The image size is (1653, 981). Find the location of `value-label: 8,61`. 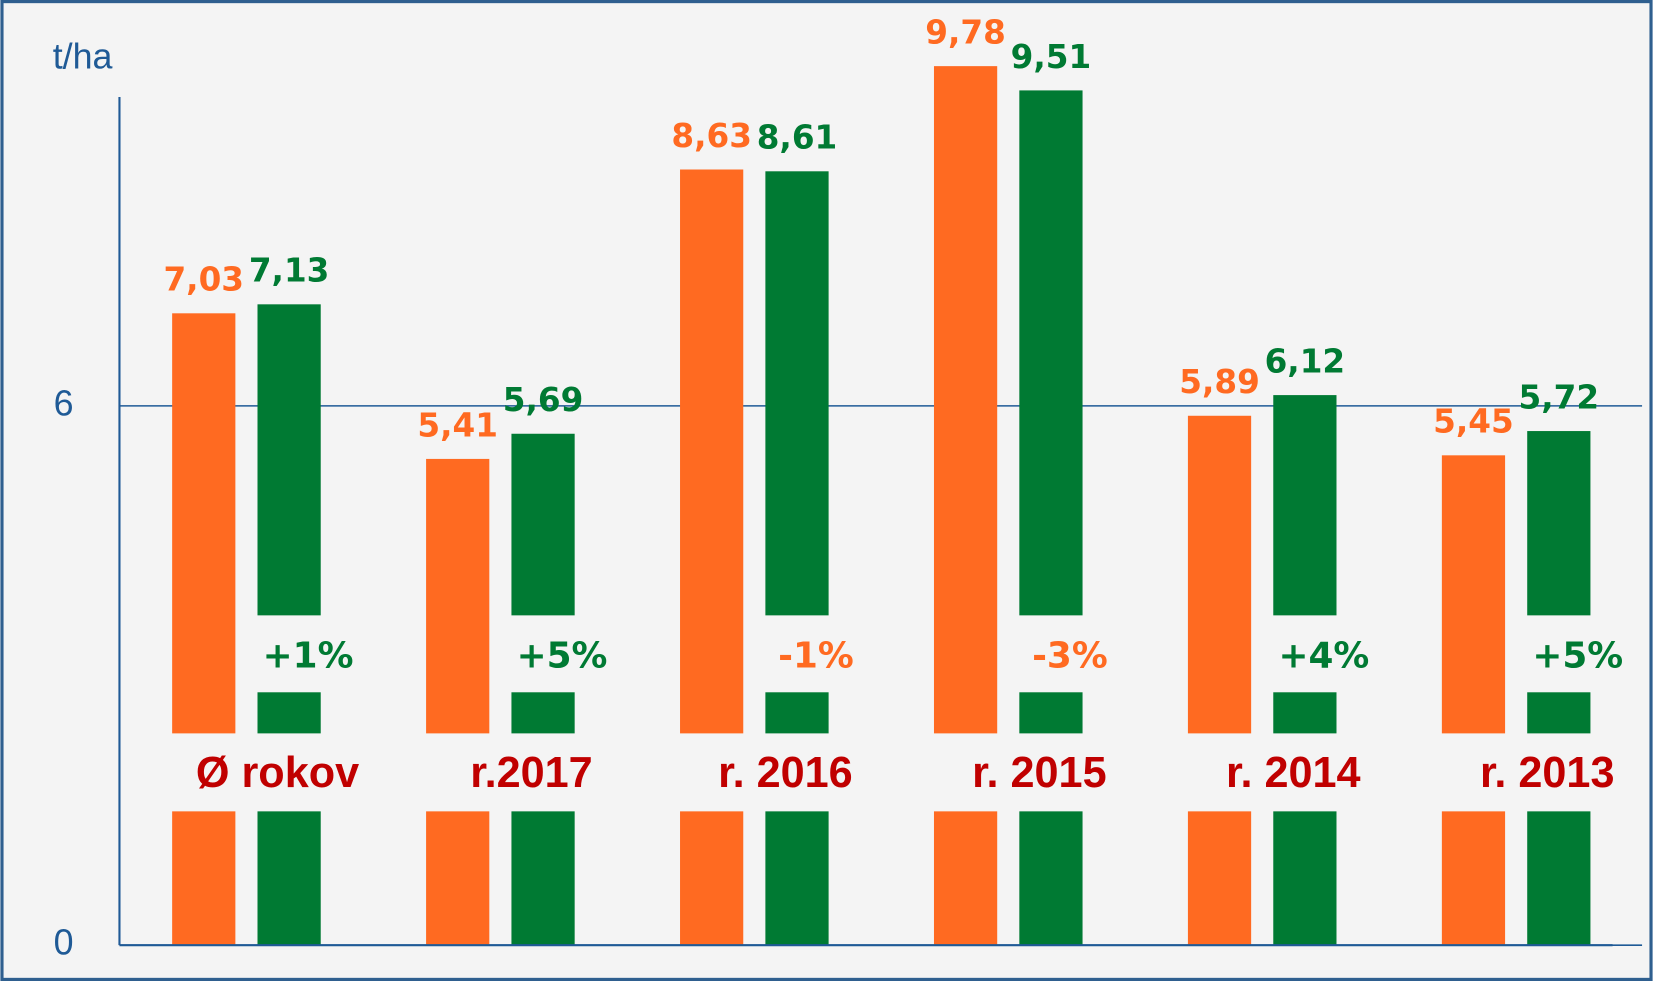

value-label: 8,61 is located at coordinates (797, 138).